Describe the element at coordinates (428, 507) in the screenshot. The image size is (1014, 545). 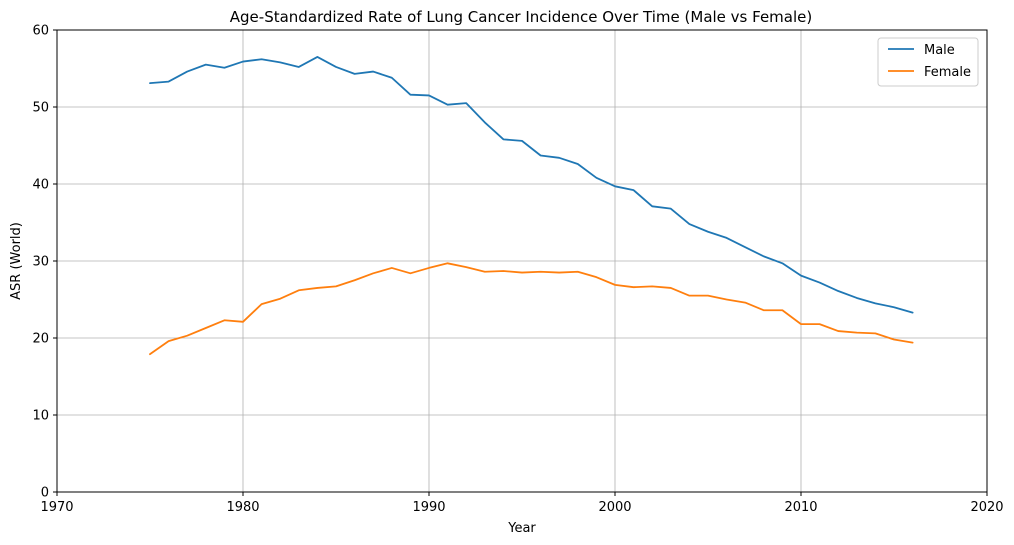
I see `x-tick-label-1990: 1990` at that location.